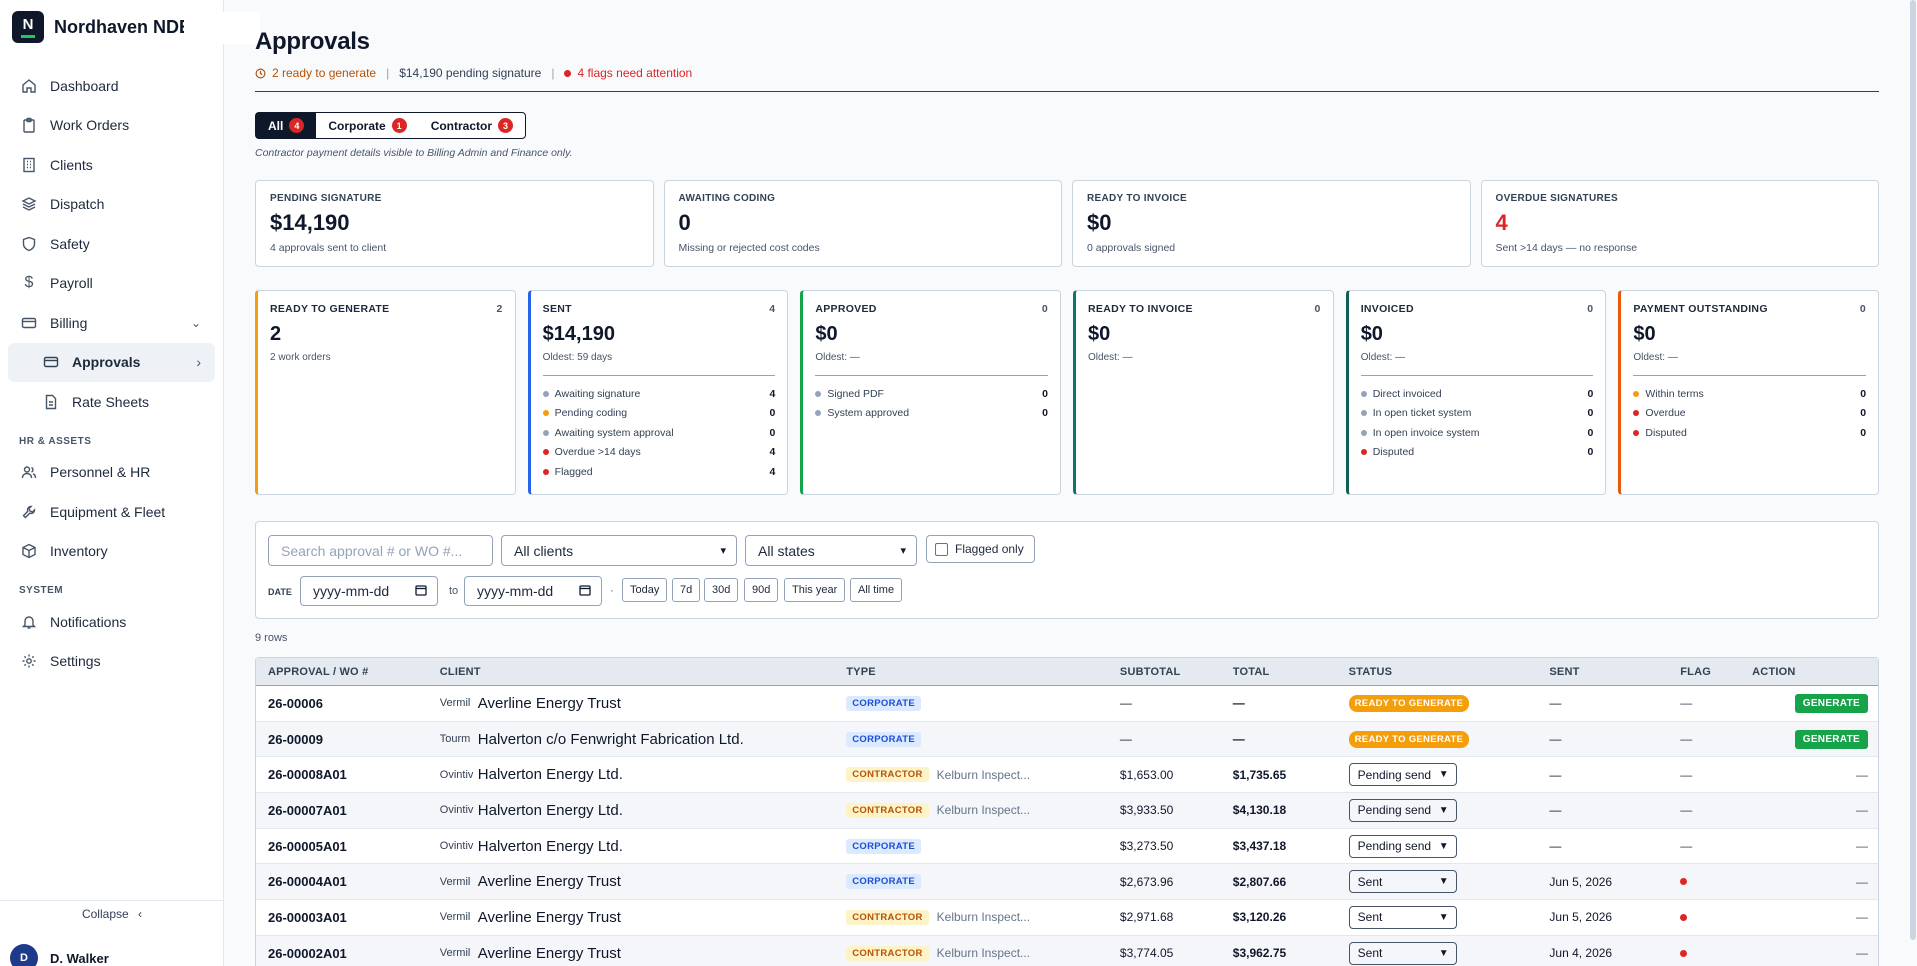  Describe the element at coordinates (815, 590) in the screenshot. I see `date-chip-this-year: This year` at that location.